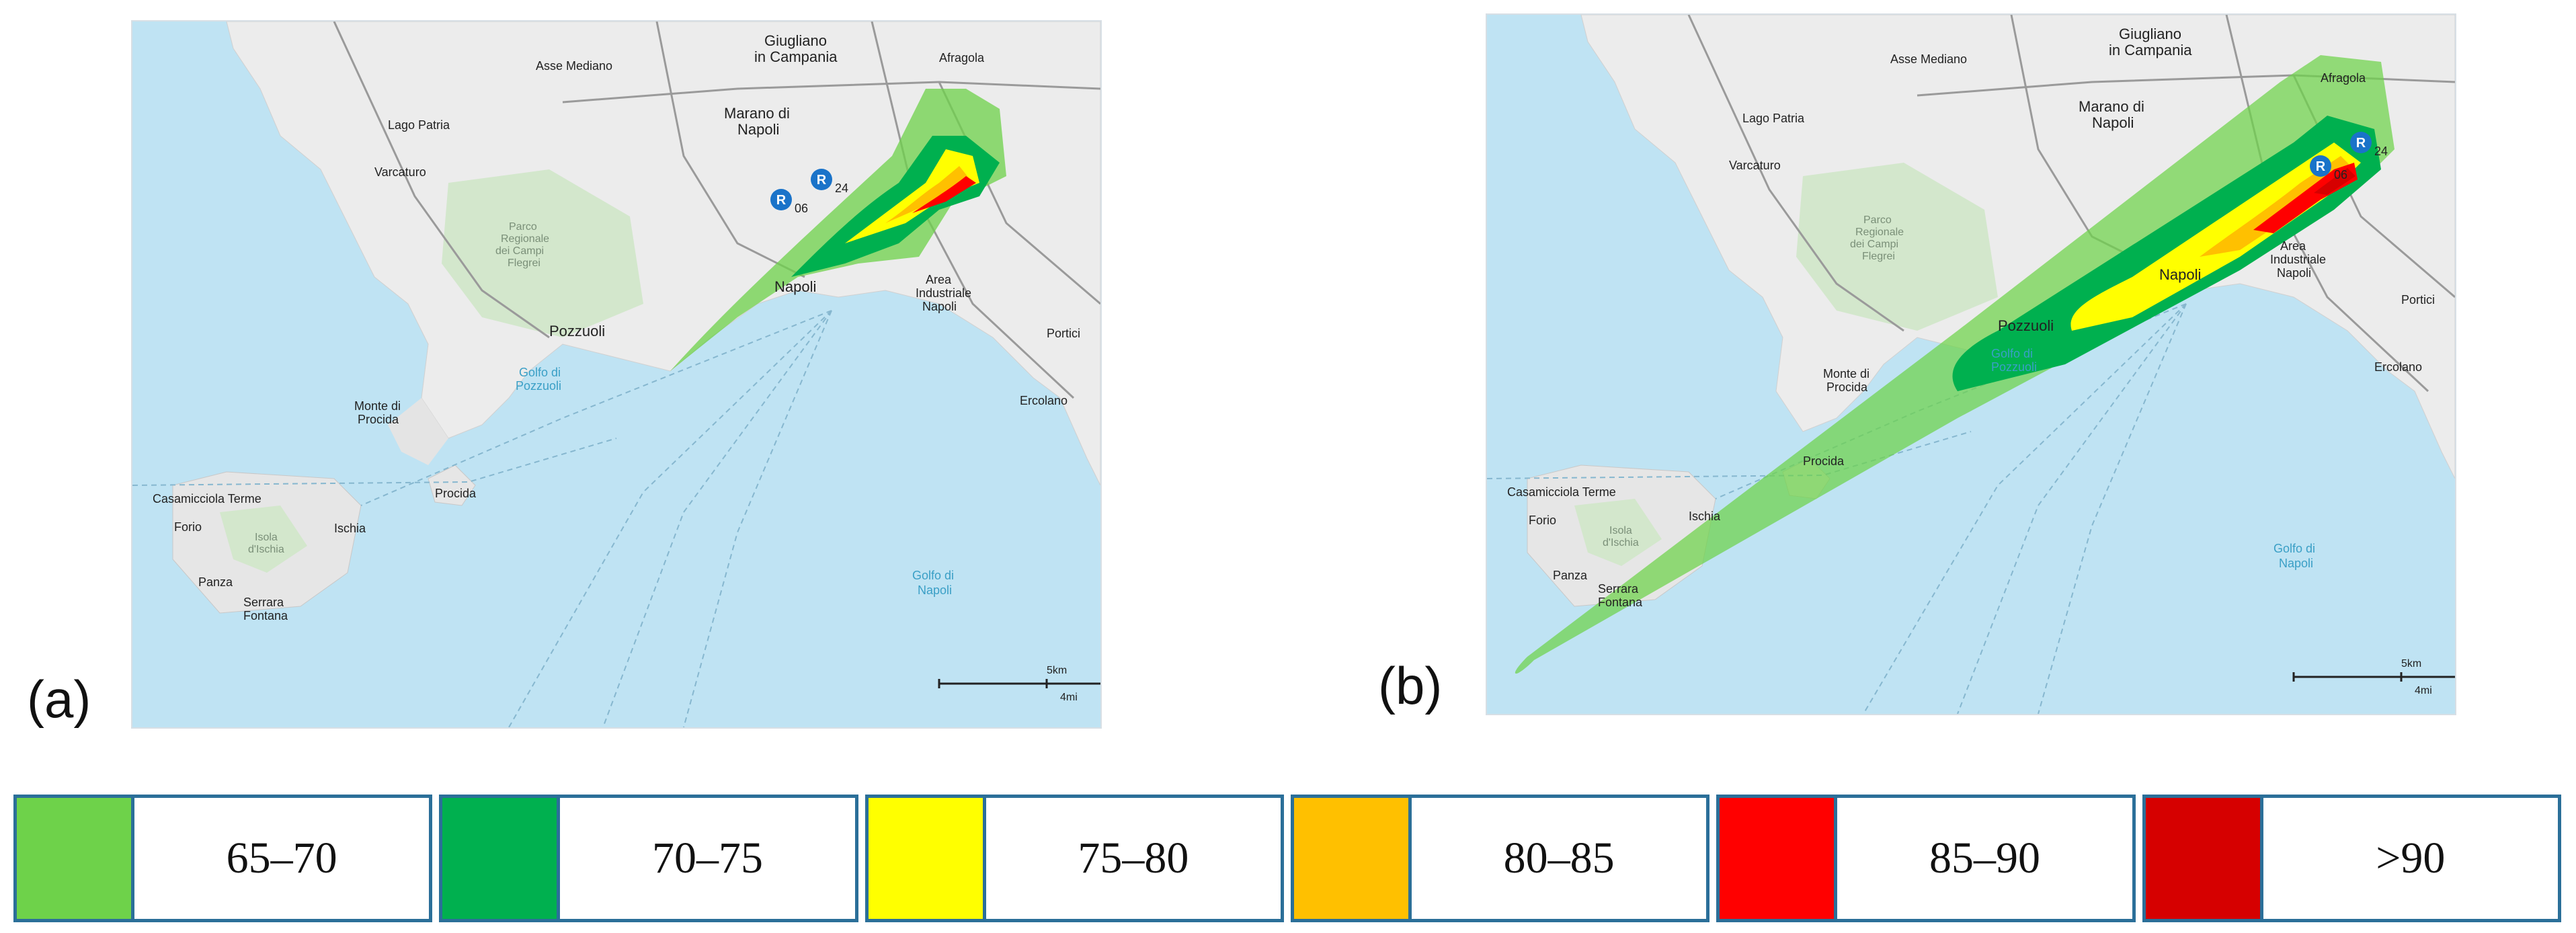 This screenshot has width=2576, height=933. I want to click on legend-item: 65–70, so click(223, 858).